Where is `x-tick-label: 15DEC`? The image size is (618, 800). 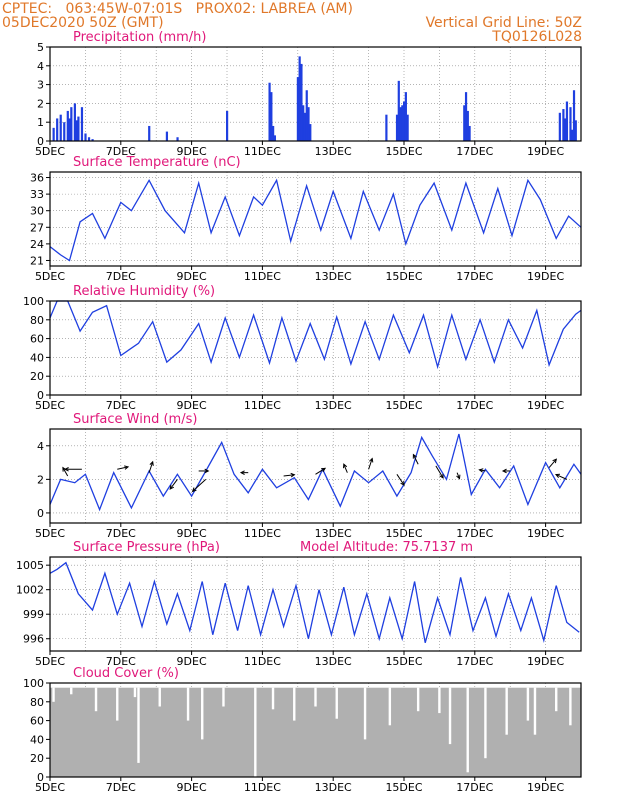 x-tick-label: 15DEC is located at coordinates (403, 661).